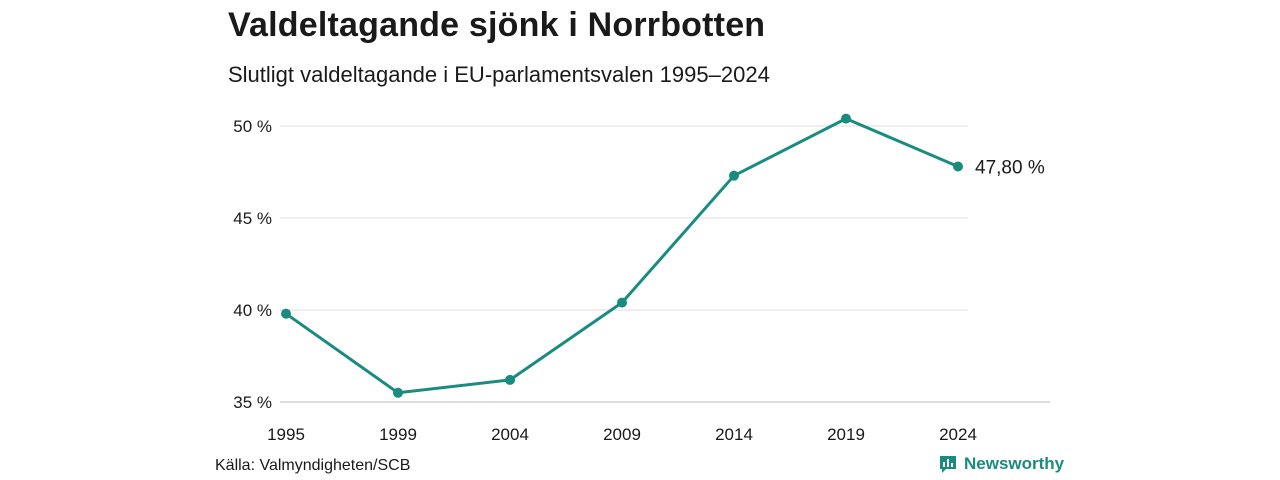  What do you see at coordinates (252, 218) in the screenshot?
I see `y-tick-label: 45 %` at bounding box center [252, 218].